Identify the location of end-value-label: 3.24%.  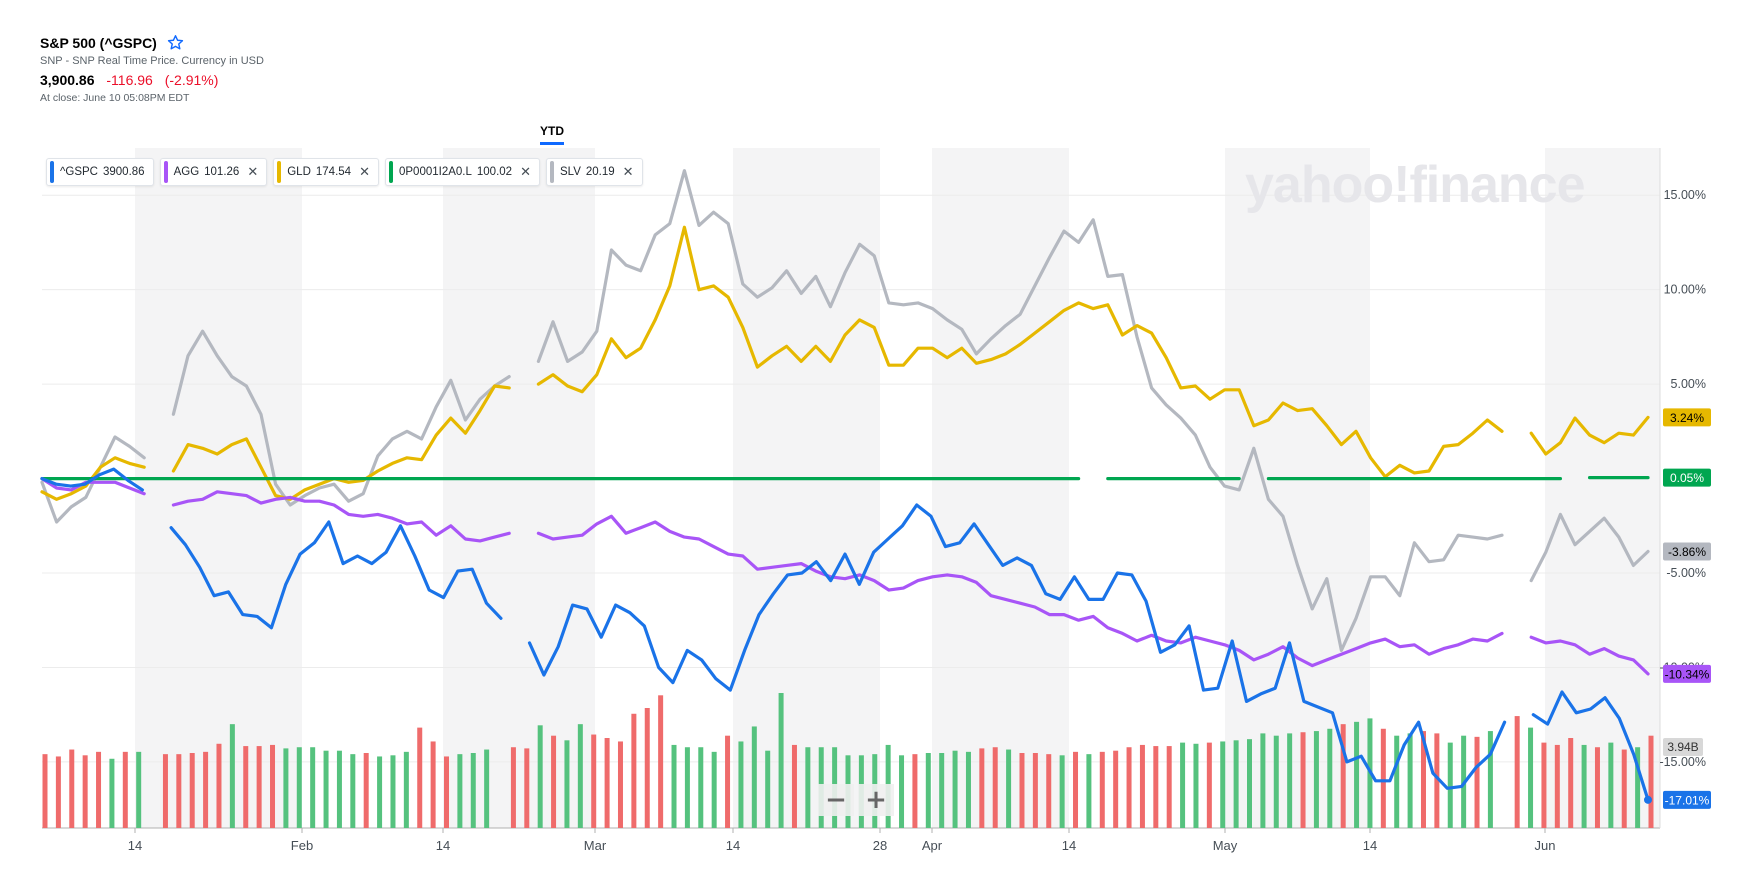
(1687, 418).